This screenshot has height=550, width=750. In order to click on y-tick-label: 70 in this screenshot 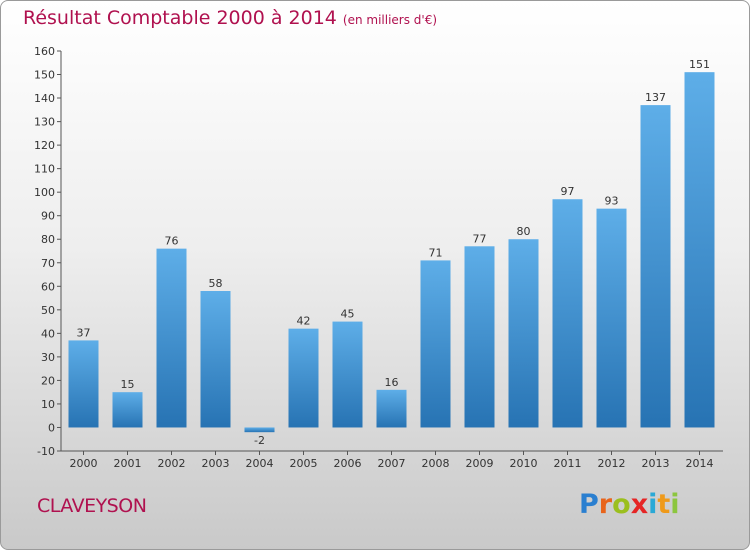, I will do `click(48, 263)`.